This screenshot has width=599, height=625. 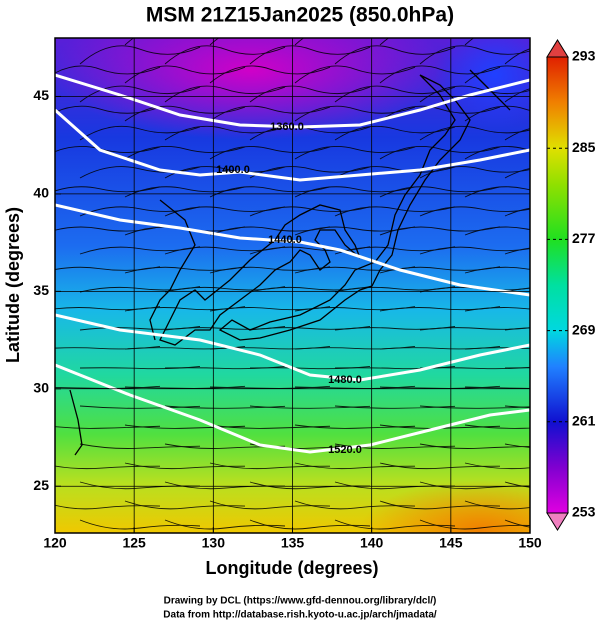 What do you see at coordinates (372, 543) in the screenshot?
I see `x-tick-label: 140` at bounding box center [372, 543].